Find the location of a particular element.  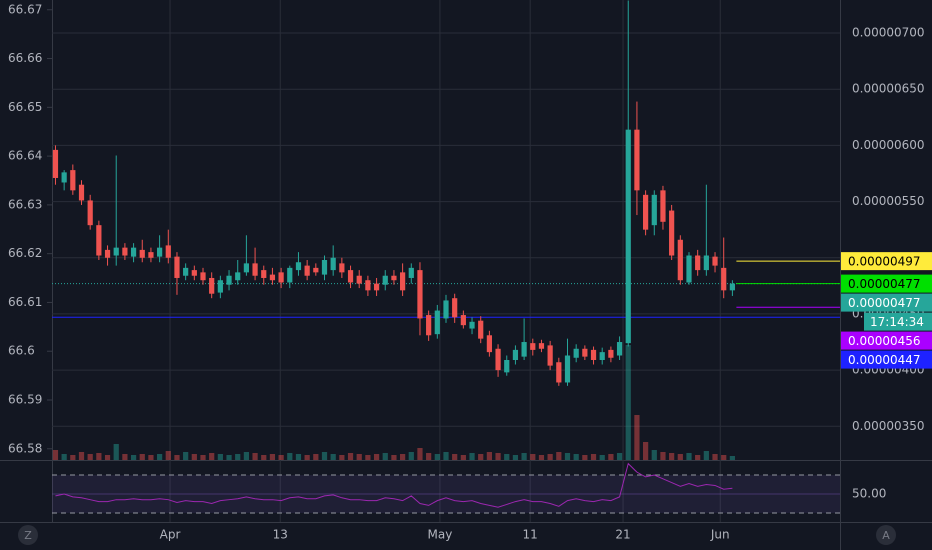

countdown-tag is located at coordinates (898, 321).